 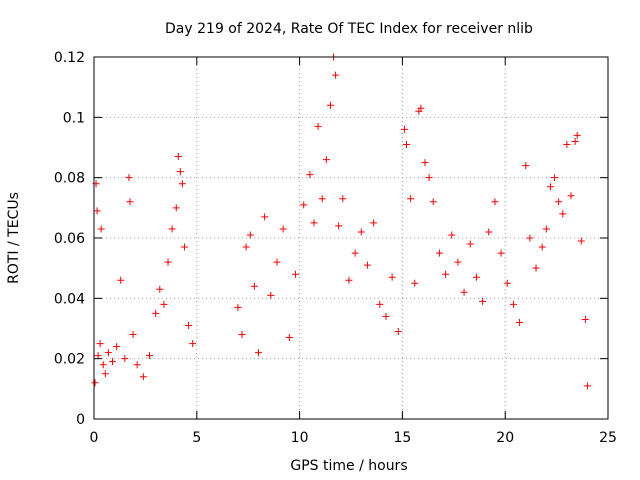 What do you see at coordinates (14, 238) in the screenshot?
I see `y-axis-title: ROTI / TECUs` at bounding box center [14, 238].